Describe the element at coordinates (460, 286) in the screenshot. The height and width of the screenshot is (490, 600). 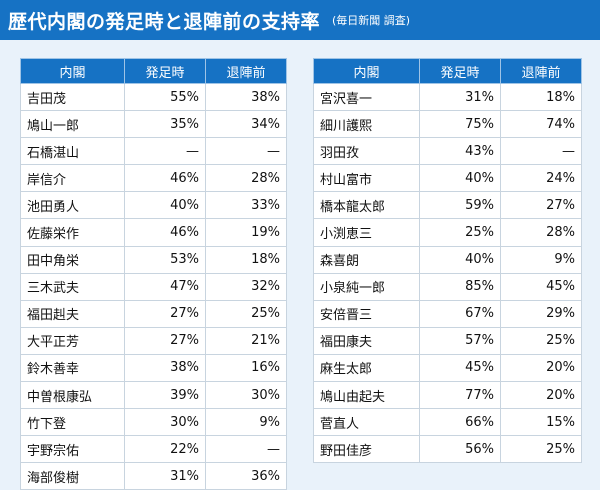
I see `start-approval-cell: 85%` at that location.